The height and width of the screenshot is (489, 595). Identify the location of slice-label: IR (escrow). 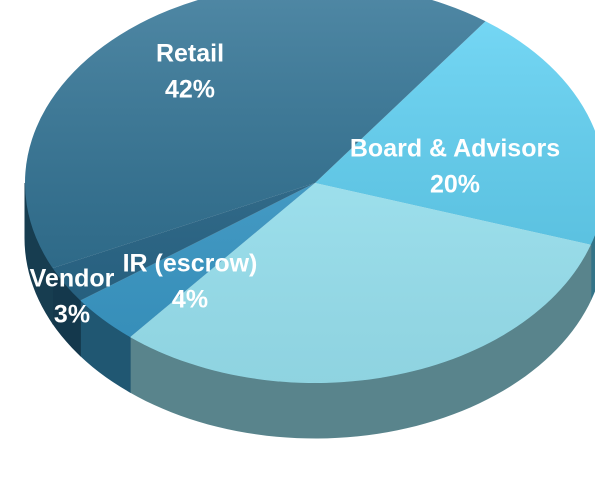
(190, 264).